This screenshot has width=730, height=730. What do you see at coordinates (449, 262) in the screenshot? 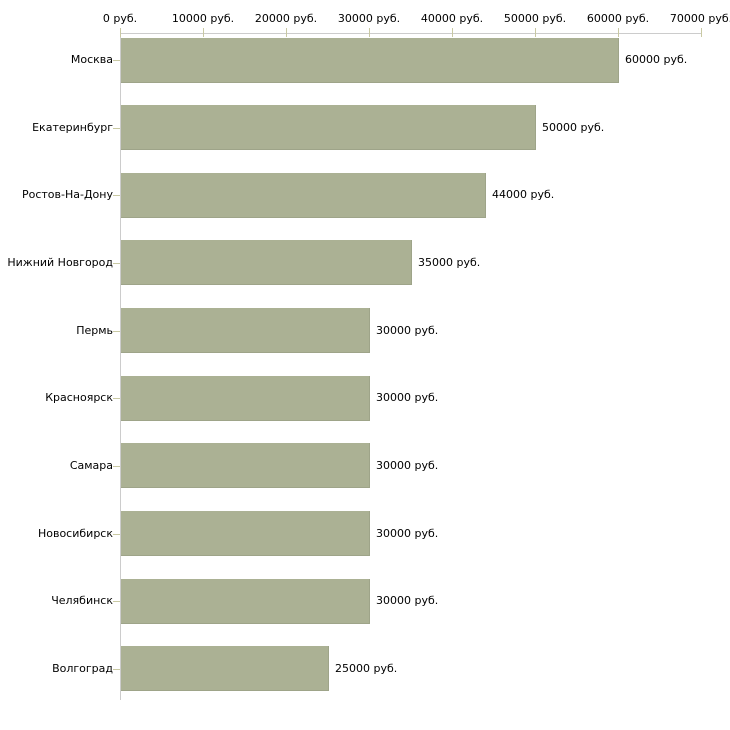
I see `value-label: 35000 руб.` at bounding box center [449, 262].